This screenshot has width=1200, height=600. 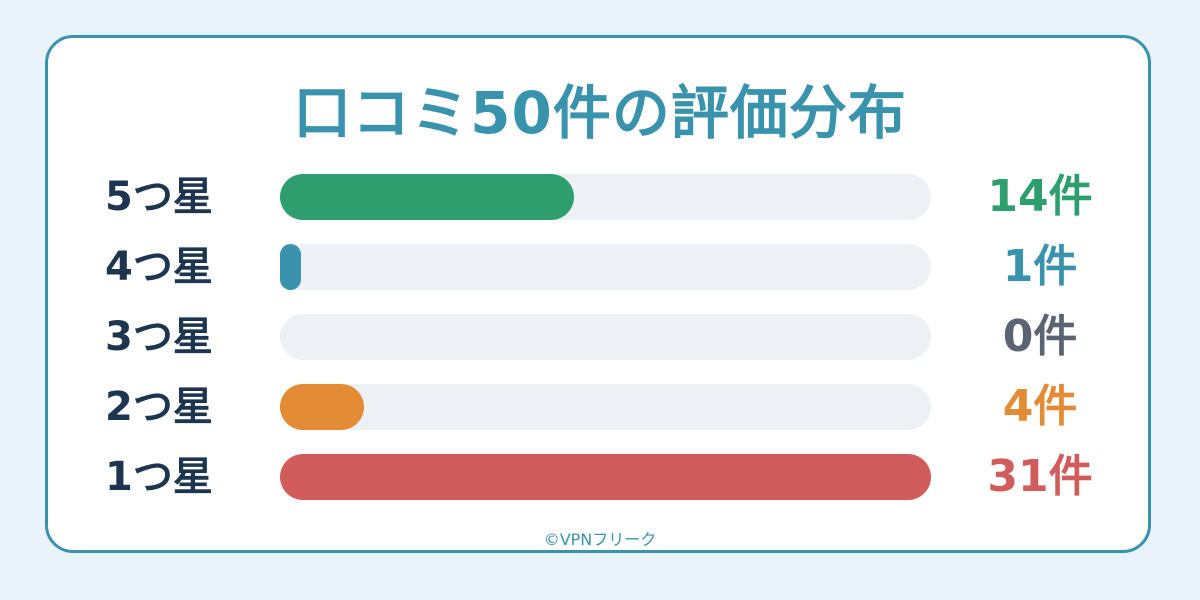 I want to click on chart-title: 口コミ50件の評価分布, so click(x=600, y=113).